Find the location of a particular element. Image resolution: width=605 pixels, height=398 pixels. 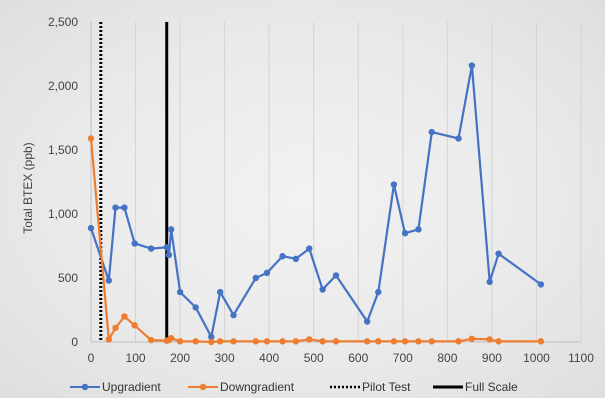

x-tick-label: 500 is located at coordinates (314, 358).